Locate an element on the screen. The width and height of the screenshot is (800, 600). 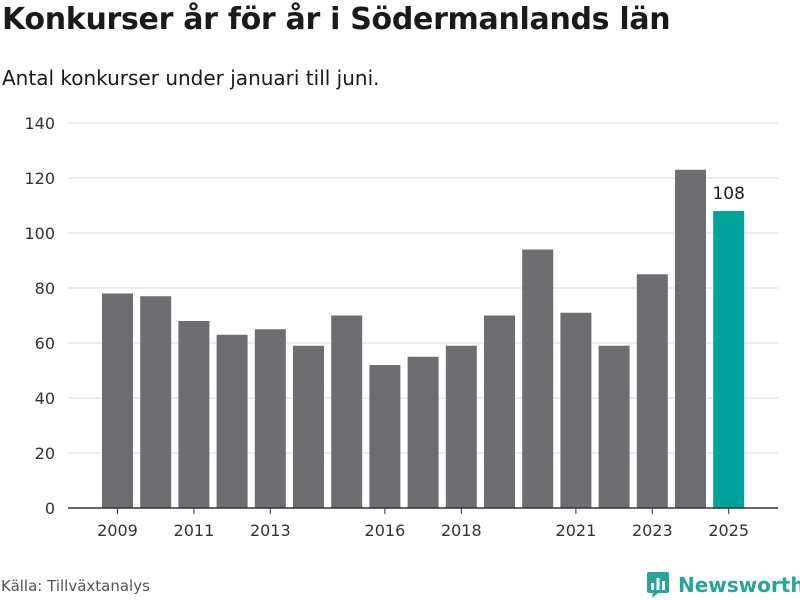
x-tick-label: 2016 is located at coordinates (385, 530).